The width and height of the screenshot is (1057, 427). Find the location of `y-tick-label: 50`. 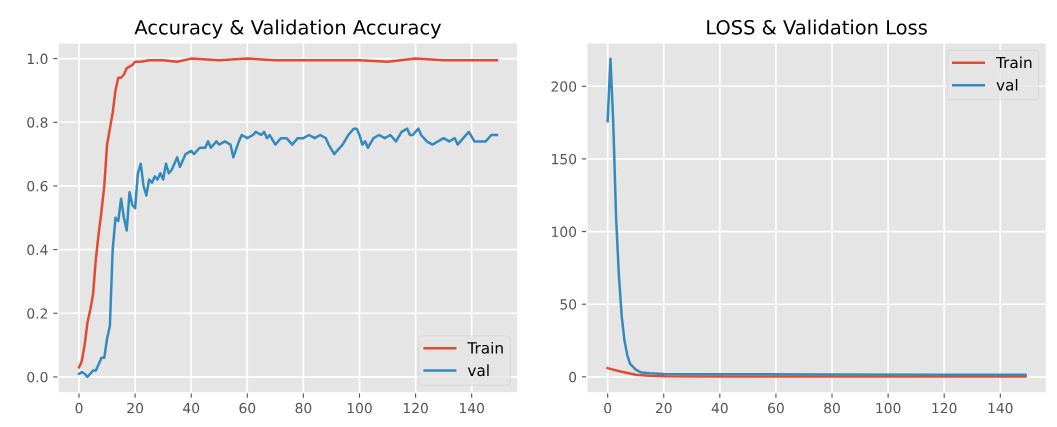

y-tick-label: 50 is located at coordinates (568, 304).